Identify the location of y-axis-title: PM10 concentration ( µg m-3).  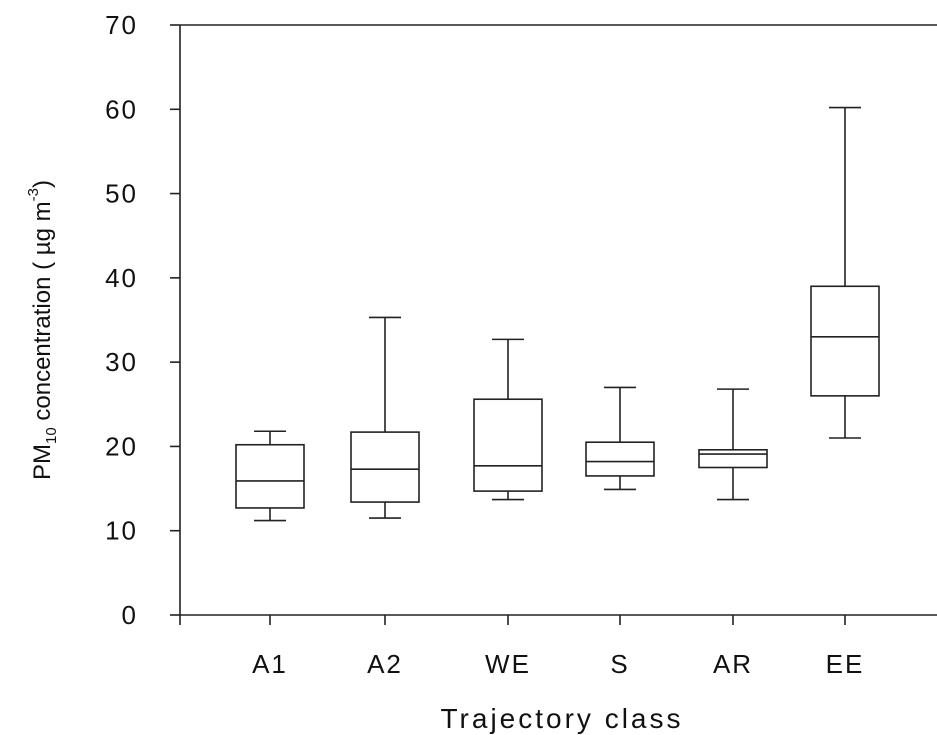
(42, 330).